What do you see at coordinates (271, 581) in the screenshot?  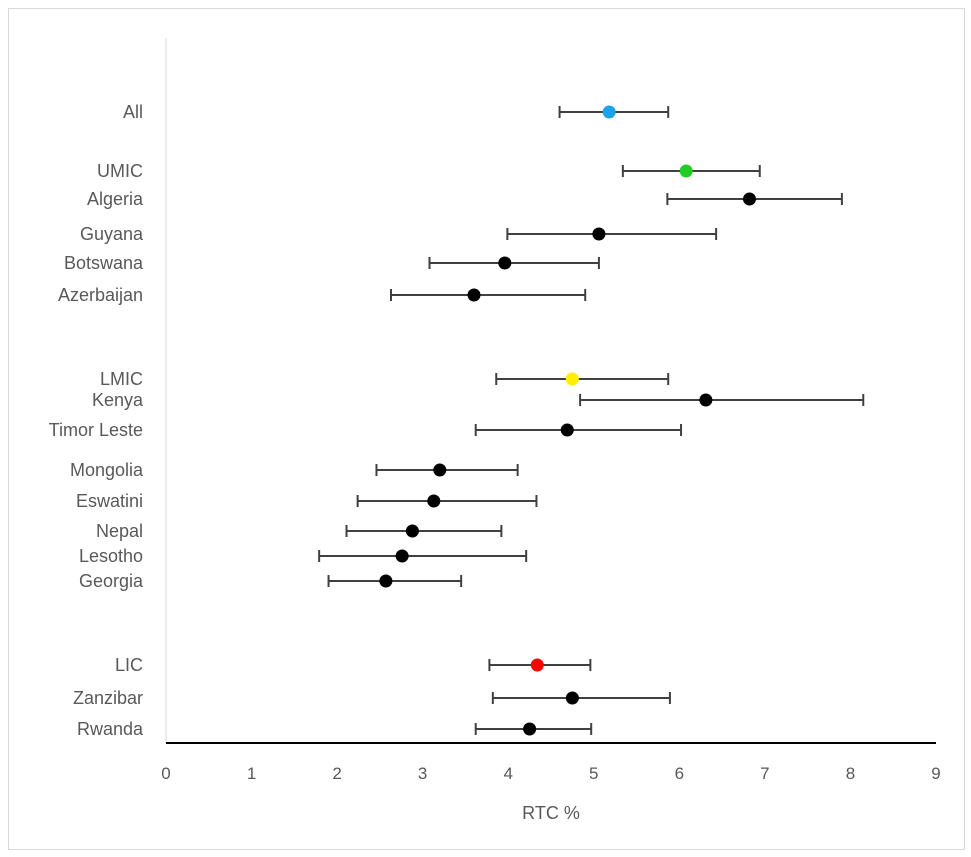 I see `row-georgia: Georgia` at bounding box center [271, 581].